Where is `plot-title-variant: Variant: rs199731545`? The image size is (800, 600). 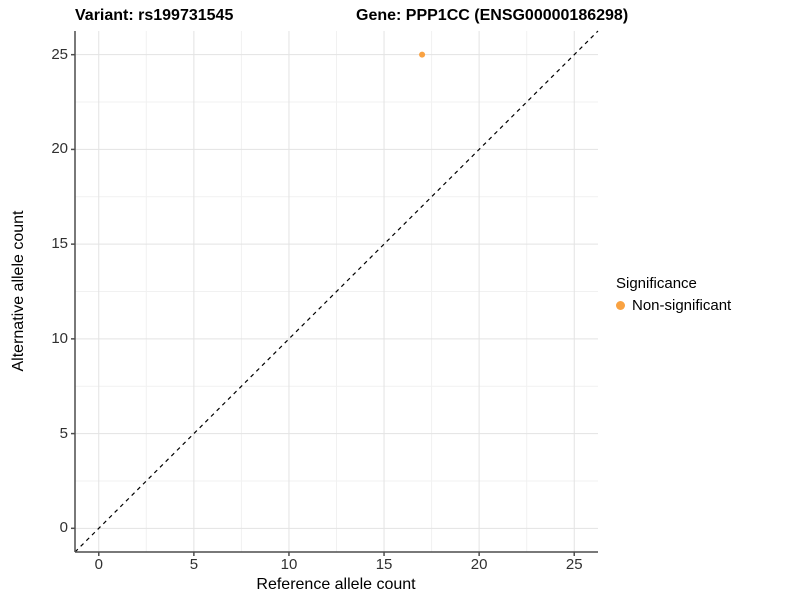 plot-title-variant: Variant: rs199731545 is located at coordinates (154, 15).